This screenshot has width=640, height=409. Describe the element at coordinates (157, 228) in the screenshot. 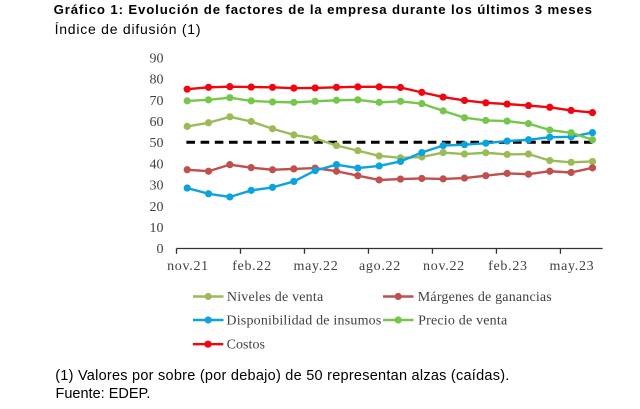

I see `svg-text: 10` at that location.